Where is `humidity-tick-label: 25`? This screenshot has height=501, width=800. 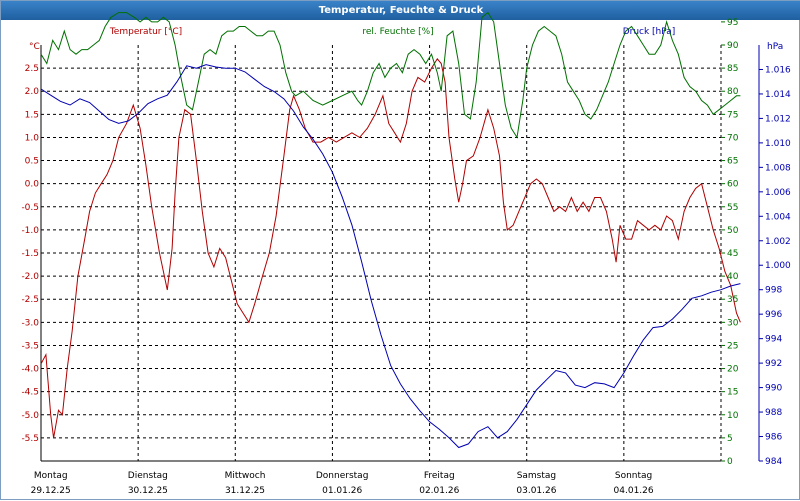 humidity-tick-label: 25 is located at coordinates (732, 346).